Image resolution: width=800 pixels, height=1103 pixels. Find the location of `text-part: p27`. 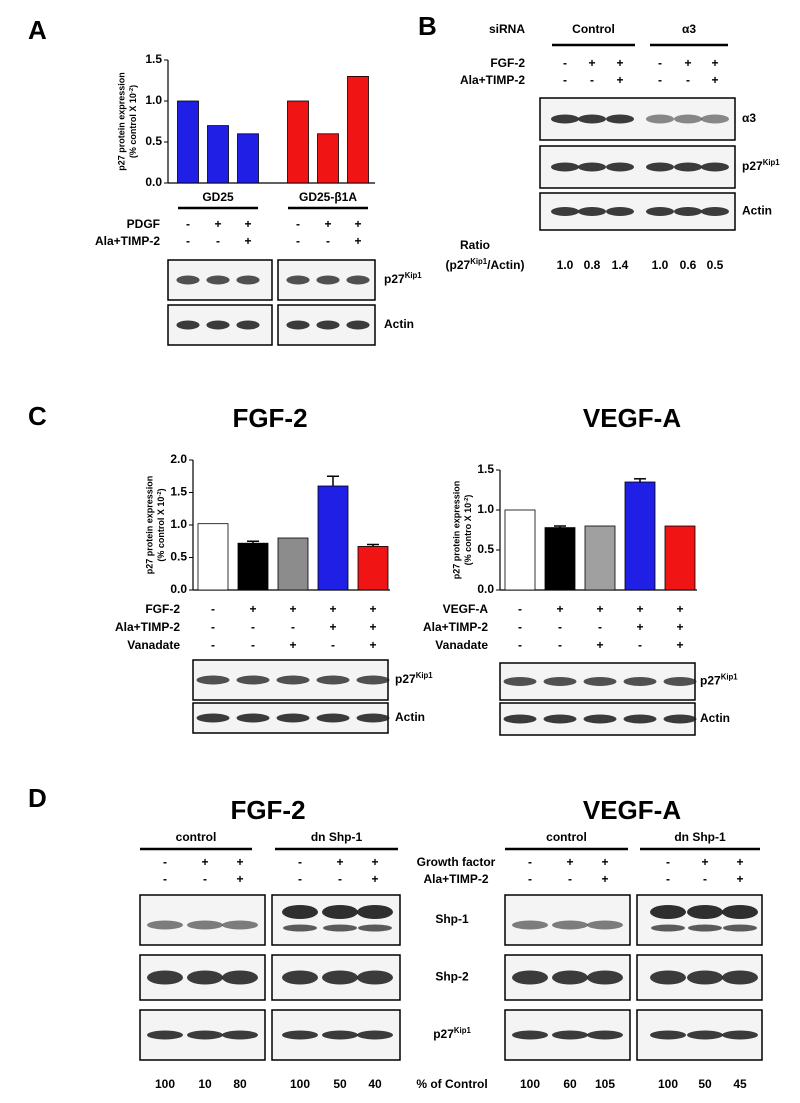

text-part: p27 is located at coordinates (752, 166).